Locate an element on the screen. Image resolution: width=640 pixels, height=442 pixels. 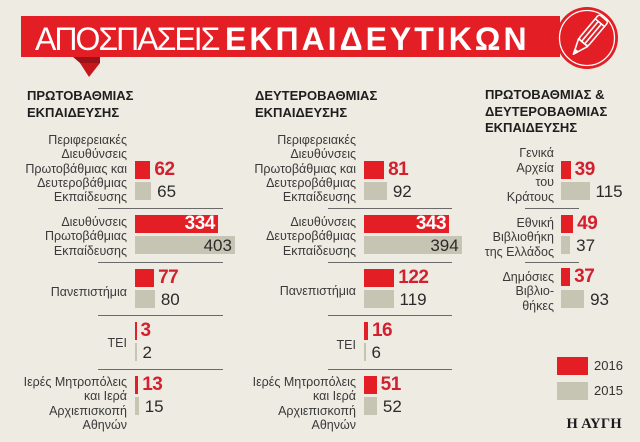
bar-2016: 16 is located at coordinates (378, 331).